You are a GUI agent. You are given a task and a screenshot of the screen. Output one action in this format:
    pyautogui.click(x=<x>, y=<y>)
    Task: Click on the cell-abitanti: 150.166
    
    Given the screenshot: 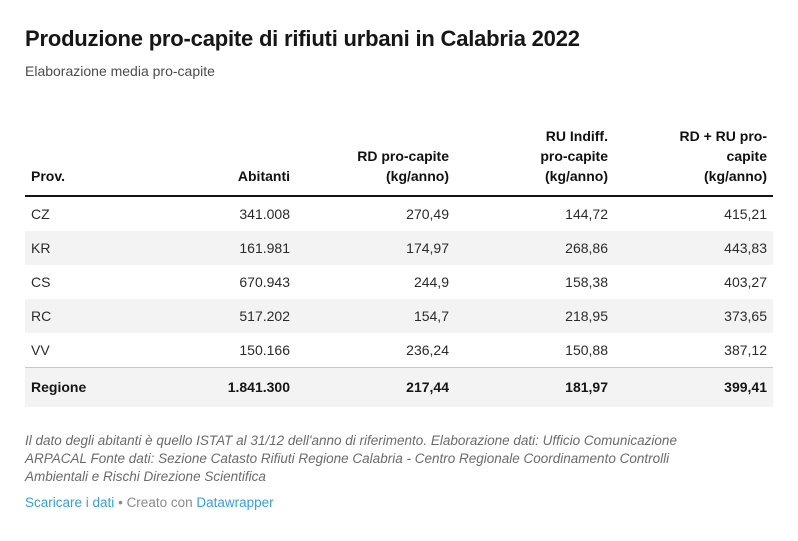 What is the action you would take?
    pyautogui.click(x=264, y=350)
    